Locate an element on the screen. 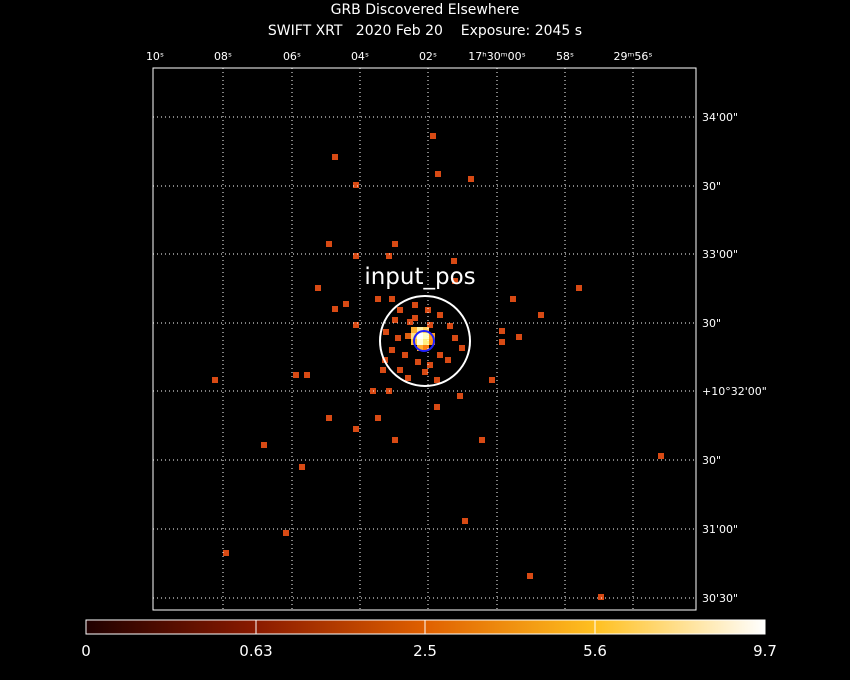 This screenshot has width=850, height=680. top-tick-label: 29ᵐ56ˢ is located at coordinates (633, 56).